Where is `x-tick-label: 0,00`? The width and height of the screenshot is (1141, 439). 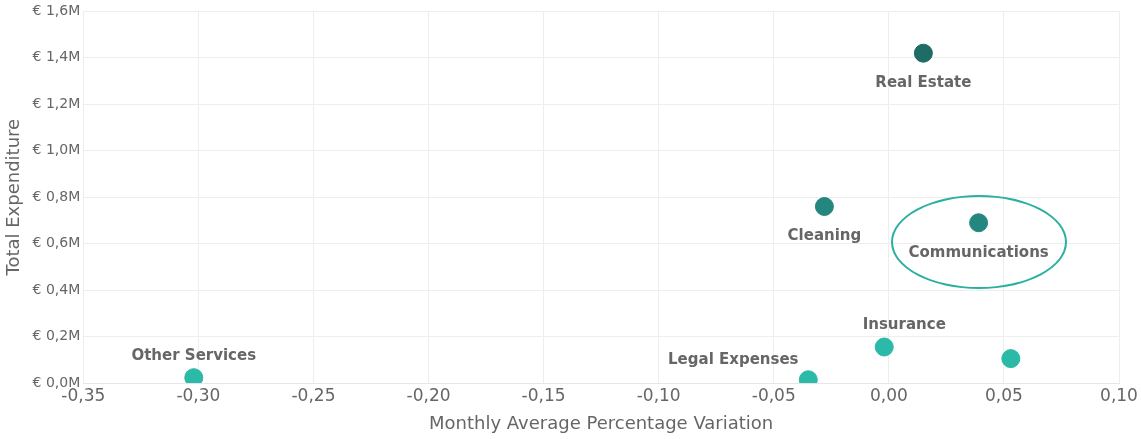
x-tick-label: 0,00 is located at coordinates (888, 394).